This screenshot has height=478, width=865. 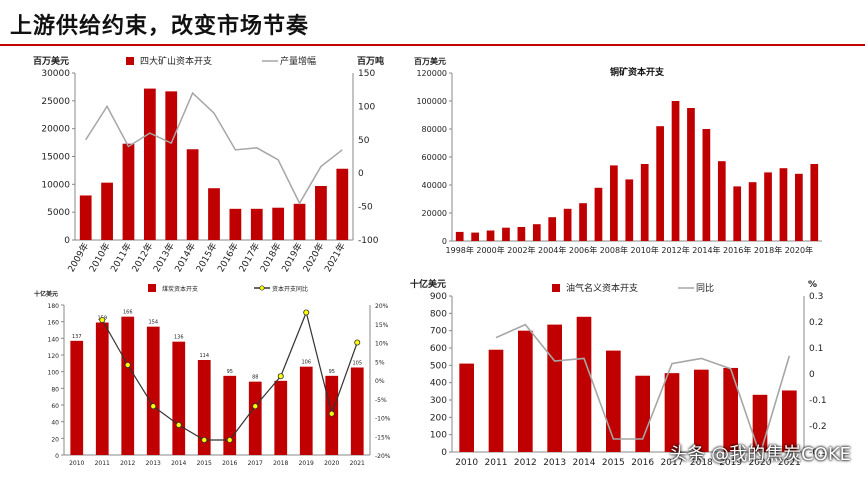 What do you see at coordinates (812, 285) in the screenshot?
I see `y2-axis-label: %` at bounding box center [812, 285].